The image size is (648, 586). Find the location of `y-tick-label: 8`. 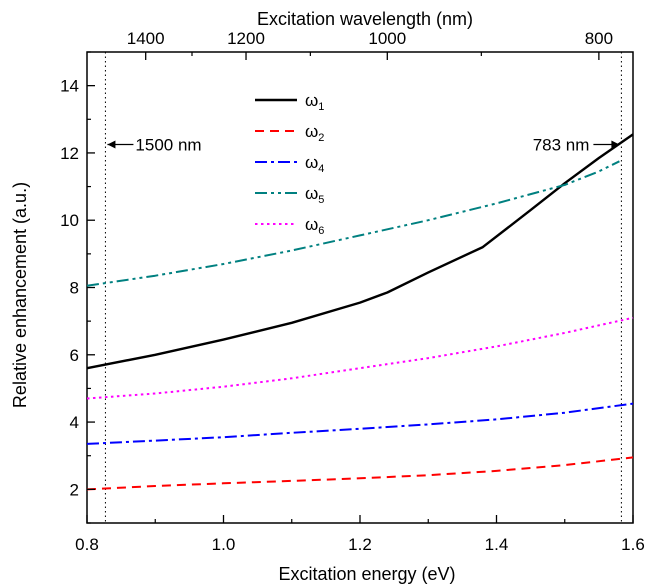

y-tick-label: 8 is located at coordinates (74, 288).